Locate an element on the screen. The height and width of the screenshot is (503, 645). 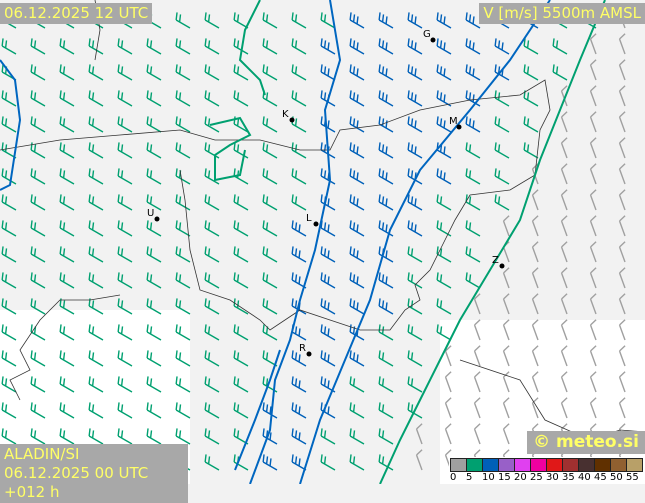
model-run-label: ALADIN/SI 06.12.2025 00 UTC +012 h is located at coordinates (94, 473).